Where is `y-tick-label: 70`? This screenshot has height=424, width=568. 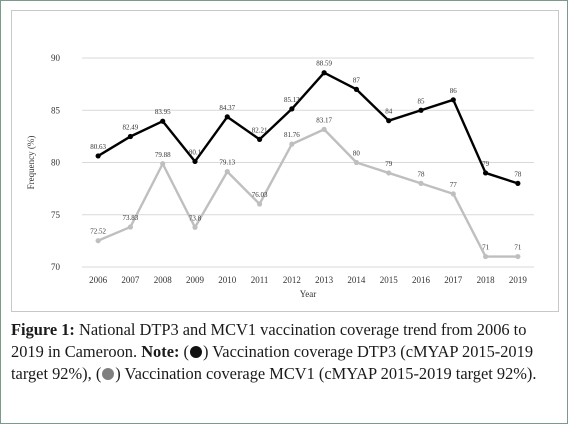
y-tick-label: 70 is located at coordinates (56, 267).